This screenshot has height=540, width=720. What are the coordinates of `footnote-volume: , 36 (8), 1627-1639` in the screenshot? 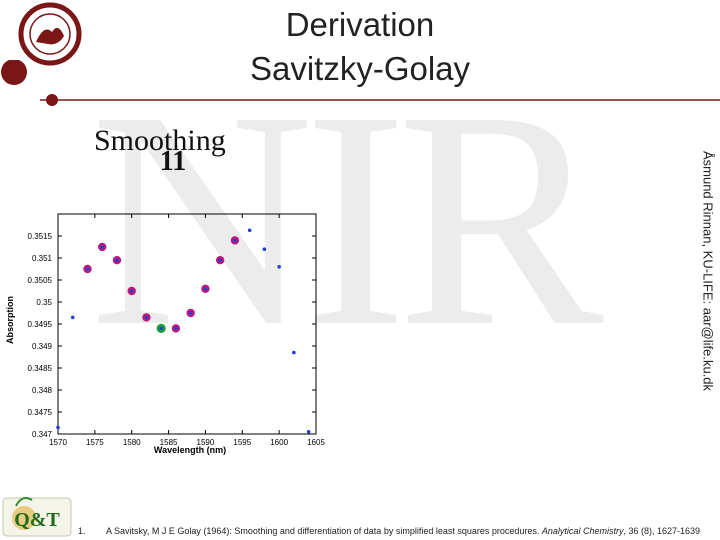 It's located at (662, 531).